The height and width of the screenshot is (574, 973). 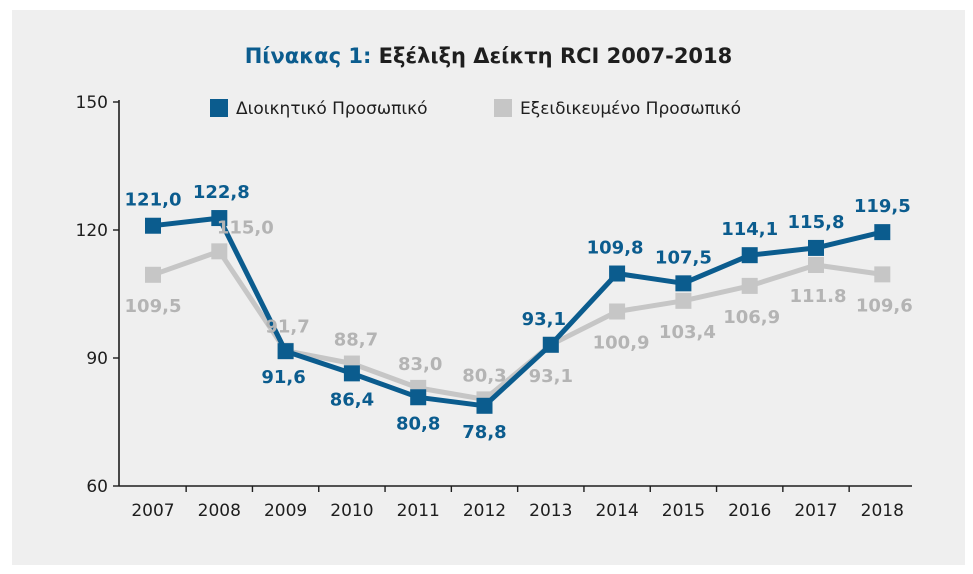 What do you see at coordinates (749, 229) in the screenshot?
I see `series-1-data-label: 114,1` at bounding box center [749, 229].